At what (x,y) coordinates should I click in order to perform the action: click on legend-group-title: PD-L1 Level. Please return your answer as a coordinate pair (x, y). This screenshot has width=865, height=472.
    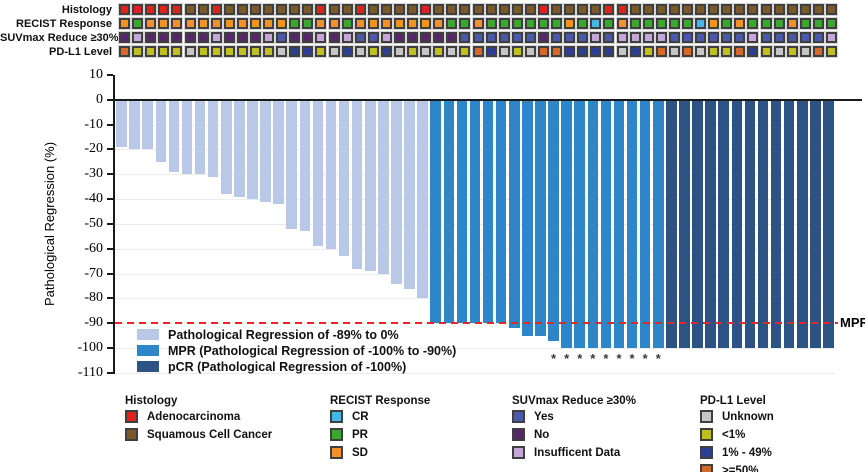
    Looking at the image, I should click on (733, 401).